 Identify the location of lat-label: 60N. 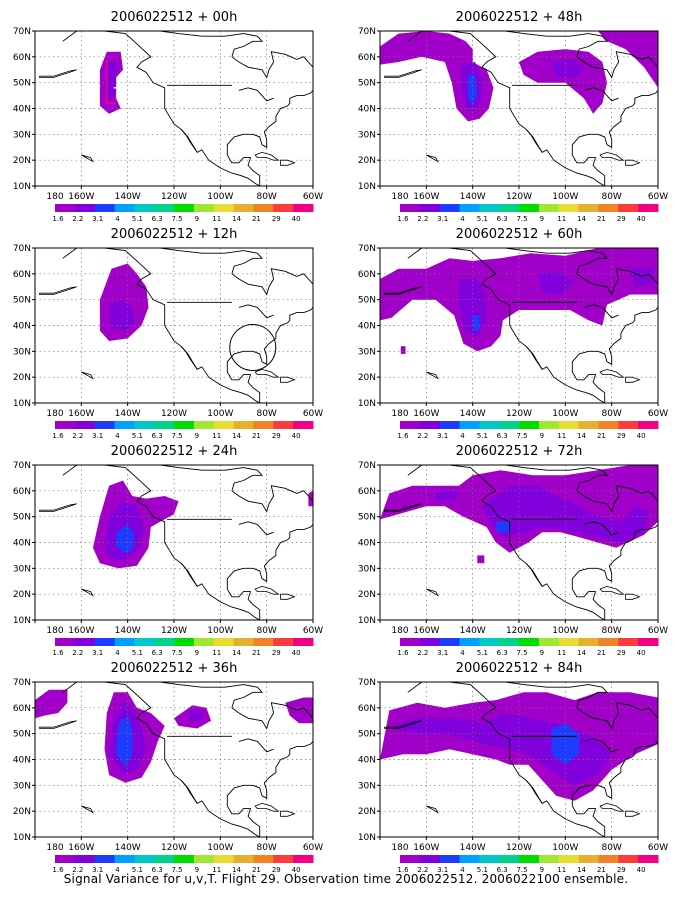
(22, 58).